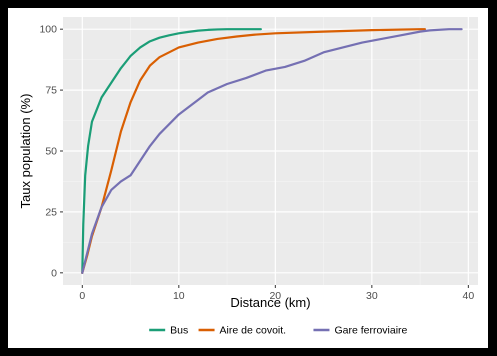  What do you see at coordinates (370, 331) in the screenshot?
I see `legend-label-gare-ferroviaire: Gare ferroviaire` at bounding box center [370, 331].